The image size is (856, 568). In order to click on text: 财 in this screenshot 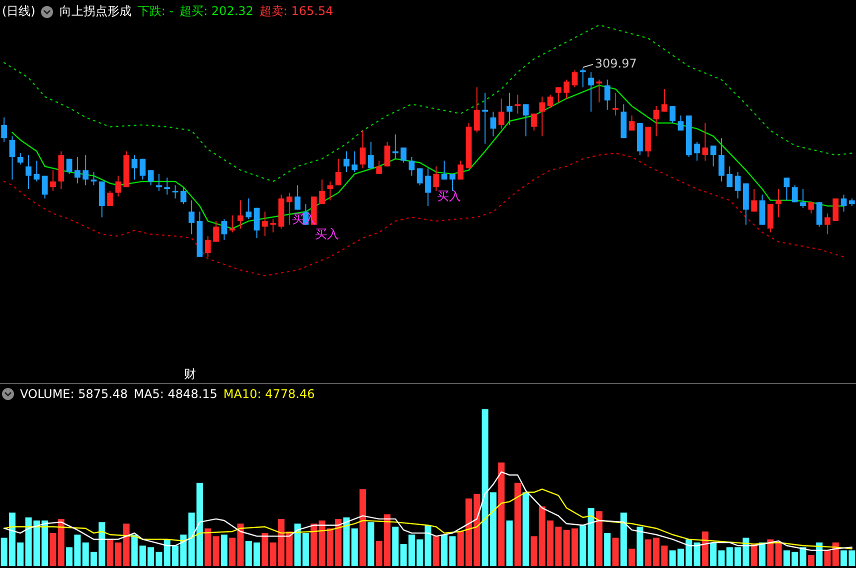, I will do `click(190, 374)`.